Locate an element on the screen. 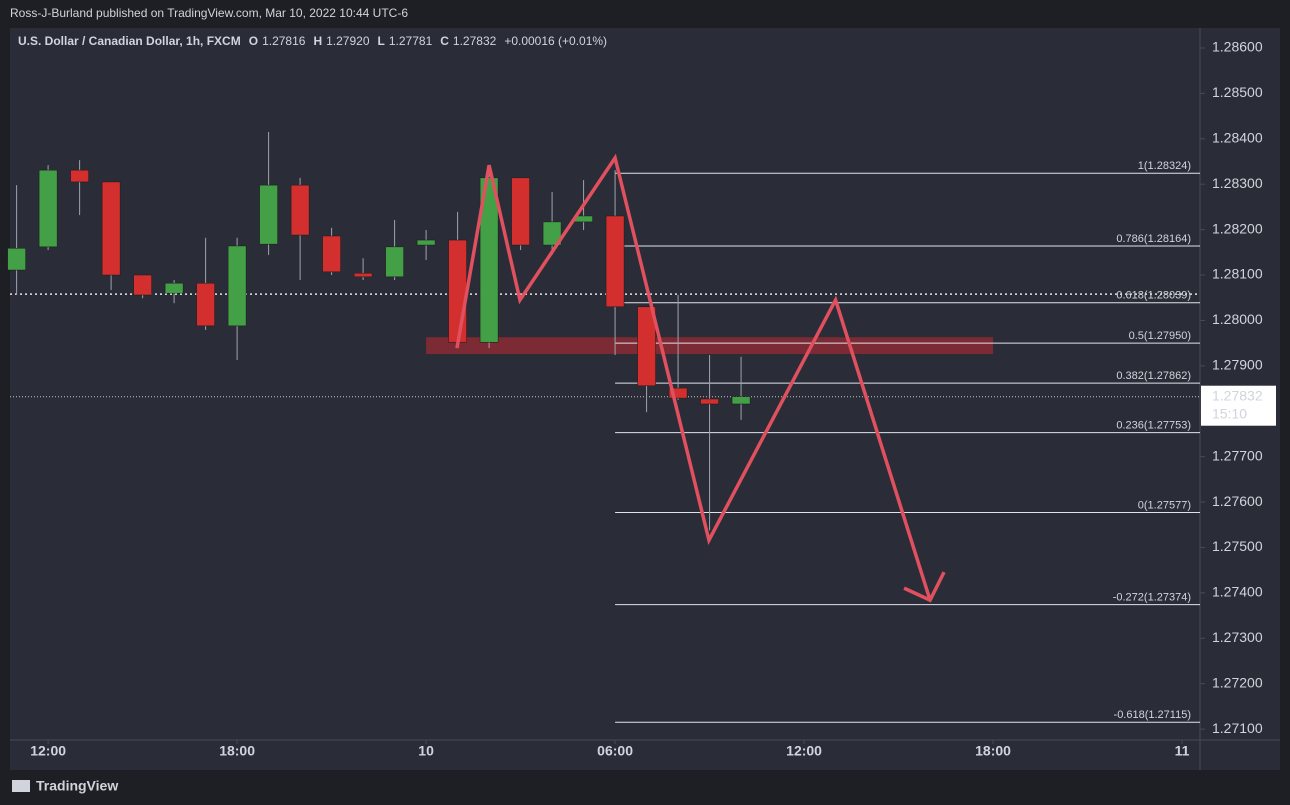  y-tick-label: 1.27300 is located at coordinates (1237, 637).